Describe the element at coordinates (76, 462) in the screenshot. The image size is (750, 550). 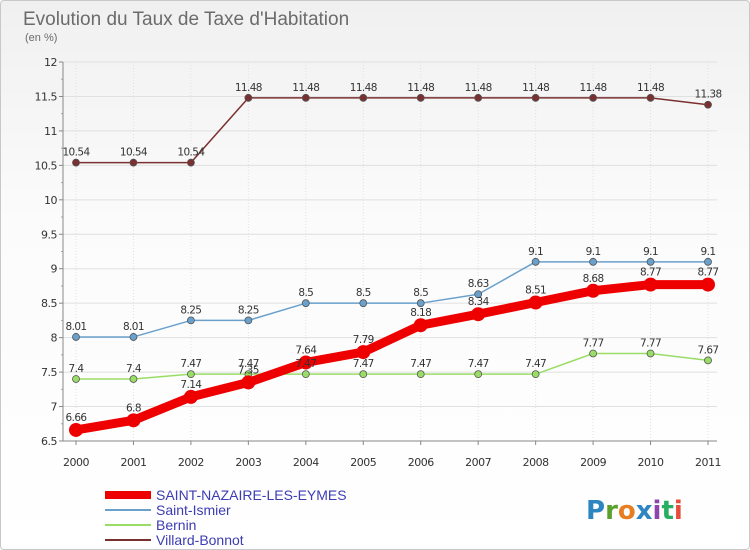
I see `x-tick-label: 2000` at that location.